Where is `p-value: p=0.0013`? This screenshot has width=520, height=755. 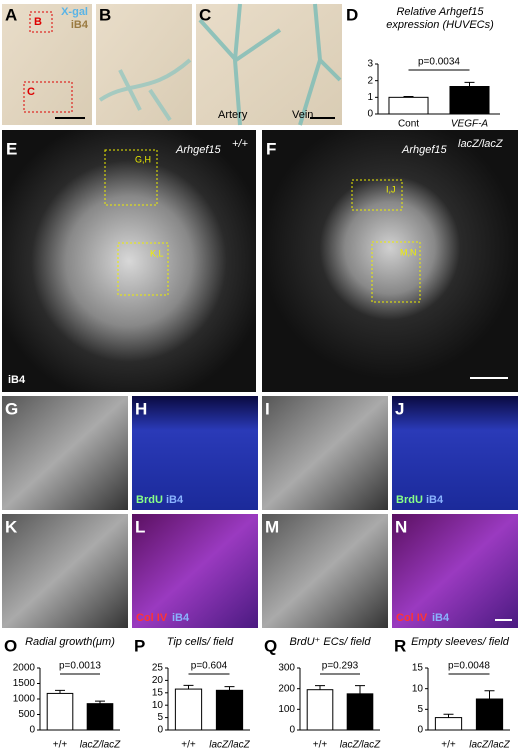
p-value: p=0.0013 is located at coordinates (80, 666).